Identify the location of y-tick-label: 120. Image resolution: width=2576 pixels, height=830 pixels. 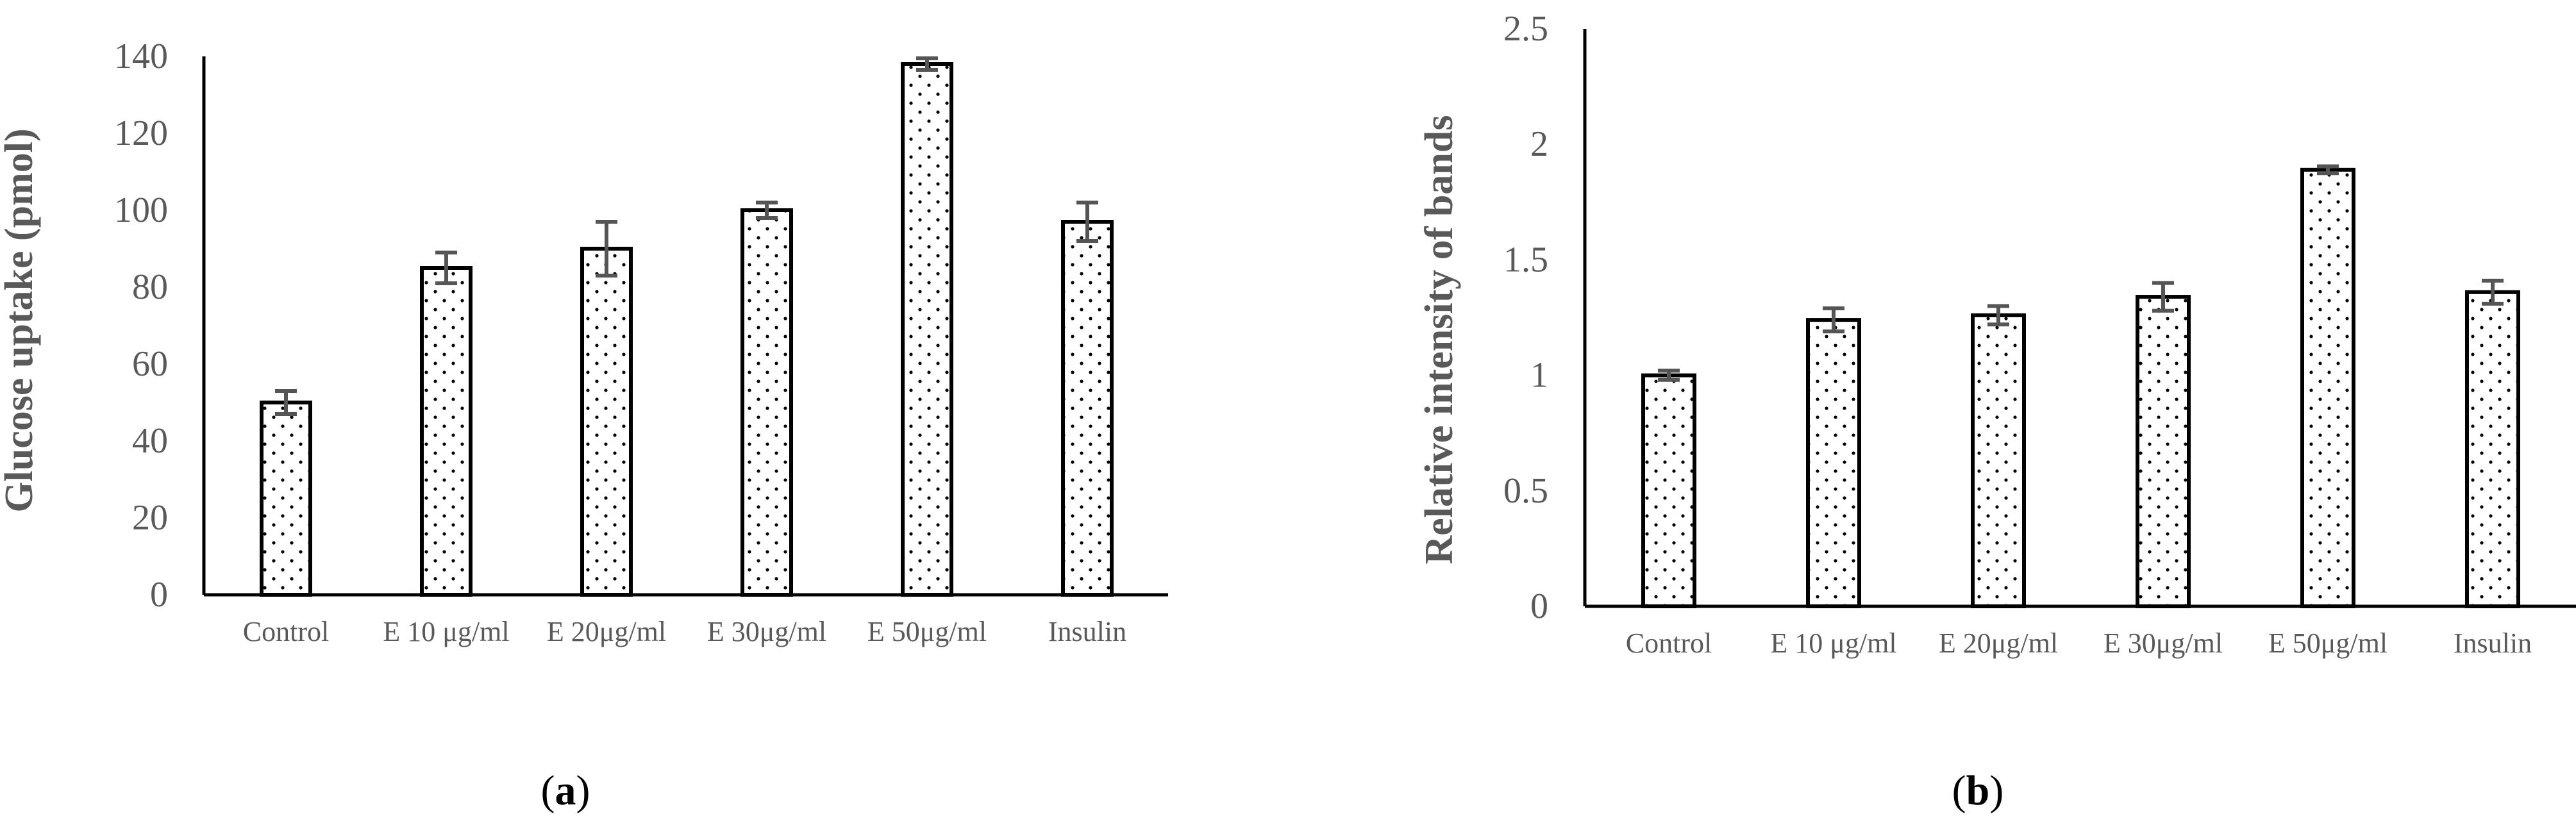
(141, 133).